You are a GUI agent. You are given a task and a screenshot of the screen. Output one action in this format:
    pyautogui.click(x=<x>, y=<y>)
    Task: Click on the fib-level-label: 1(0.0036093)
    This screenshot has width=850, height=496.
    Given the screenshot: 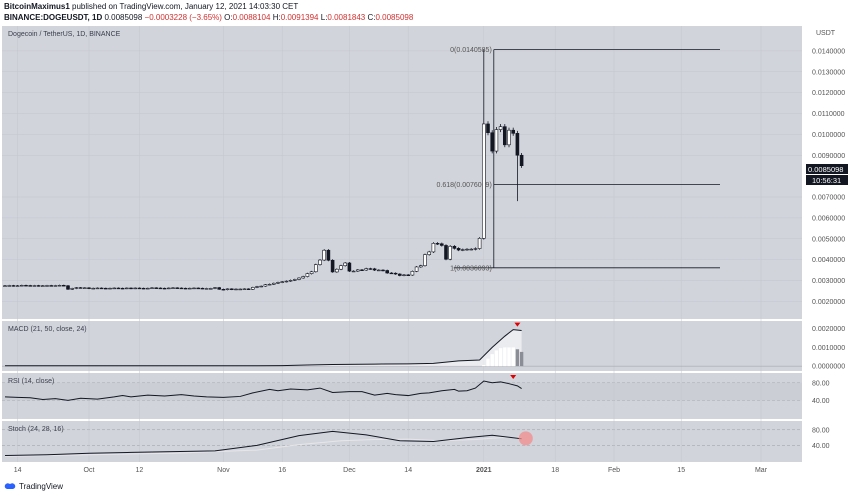 What is the action you would take?
    pyautogui.click(x=471, y=268)
    